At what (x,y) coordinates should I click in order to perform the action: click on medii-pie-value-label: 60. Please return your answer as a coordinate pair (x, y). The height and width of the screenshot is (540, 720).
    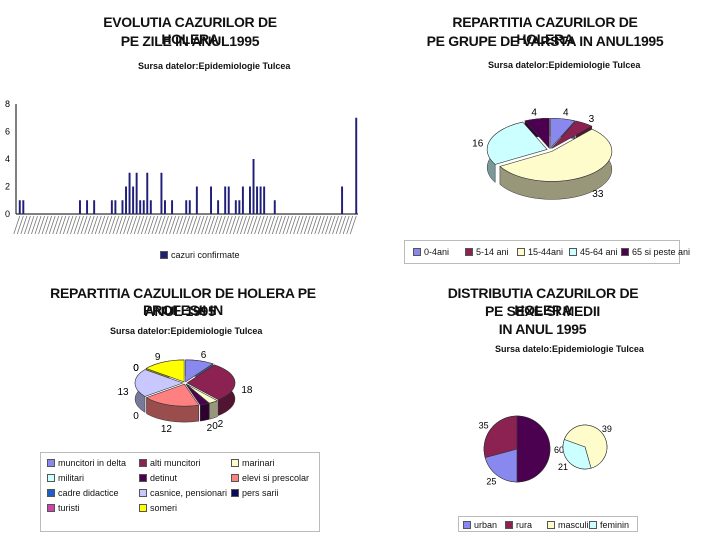
    Looking at the image, I should click on (559, 450).